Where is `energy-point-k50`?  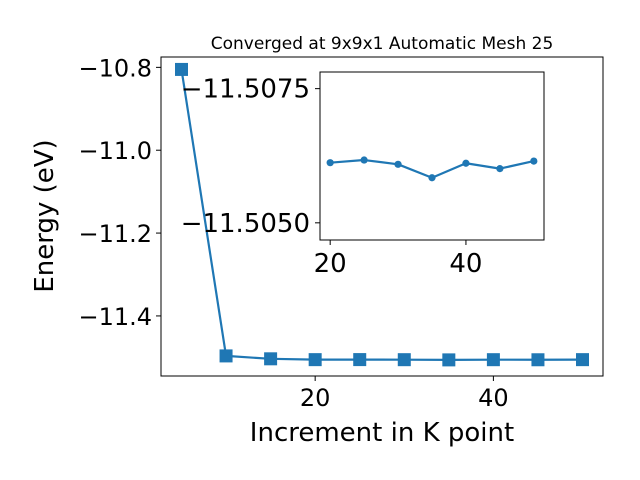
energy-point-k50 is located at coordinates (582, 360).